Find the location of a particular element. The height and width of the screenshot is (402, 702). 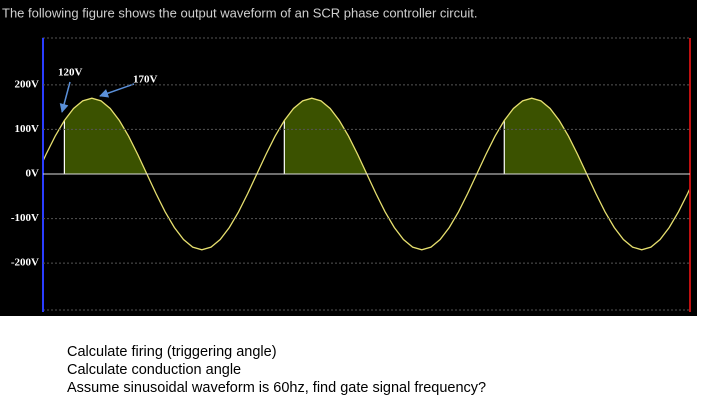

question: Calculate conduction angle is located at coordinates (154, 370).